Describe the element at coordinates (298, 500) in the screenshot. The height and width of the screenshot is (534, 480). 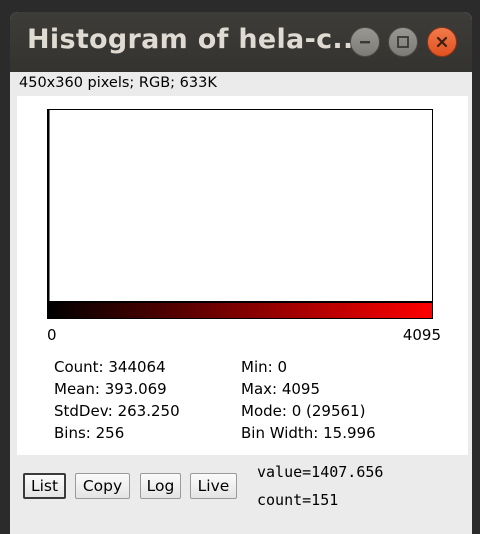
I see `count-readout: count=151` at that location.